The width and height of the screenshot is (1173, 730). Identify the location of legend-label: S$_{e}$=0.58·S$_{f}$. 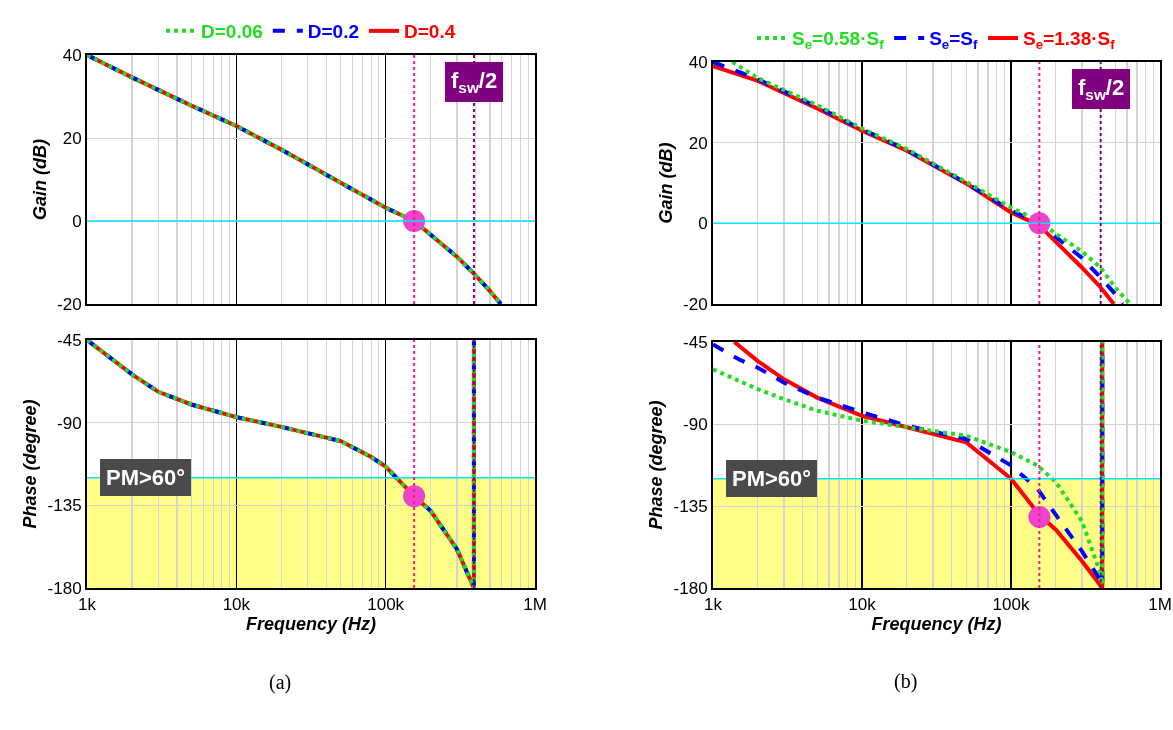
(838, 40).